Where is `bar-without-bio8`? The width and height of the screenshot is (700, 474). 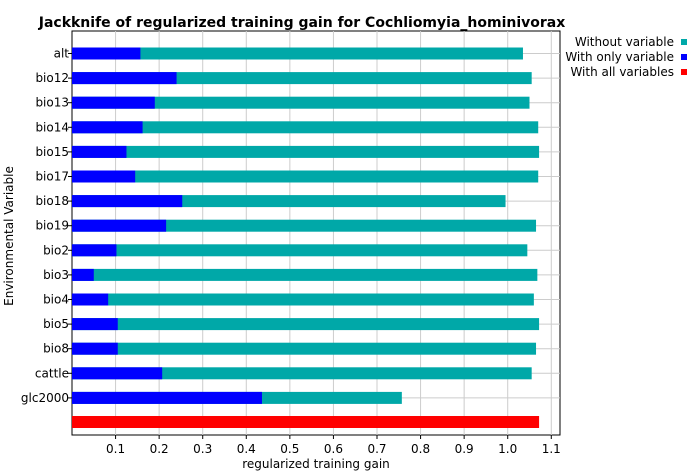
bar-without-bio8 is located at coordinates (304, 348).